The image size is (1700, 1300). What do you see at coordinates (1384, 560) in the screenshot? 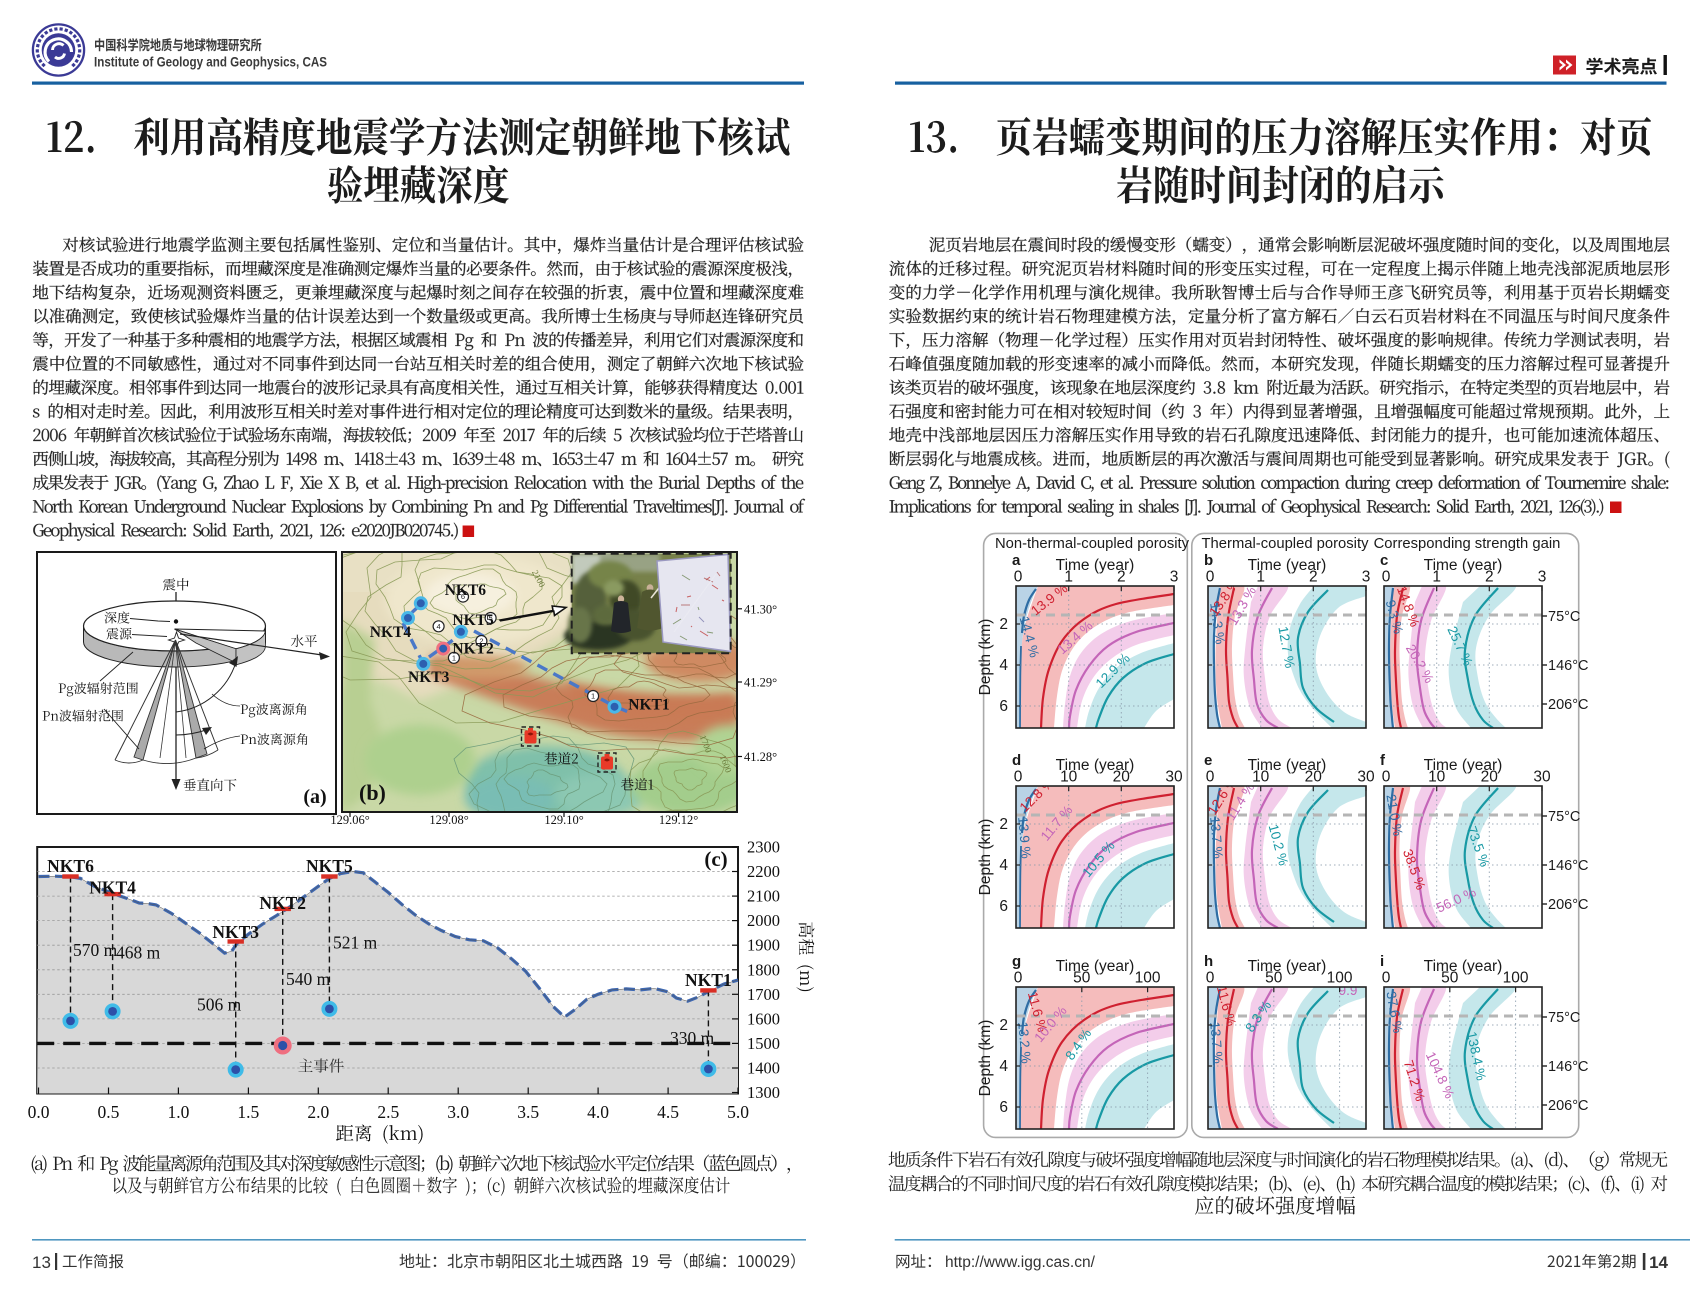
I see `svg-text: c` at bounding box center [1384, 560].